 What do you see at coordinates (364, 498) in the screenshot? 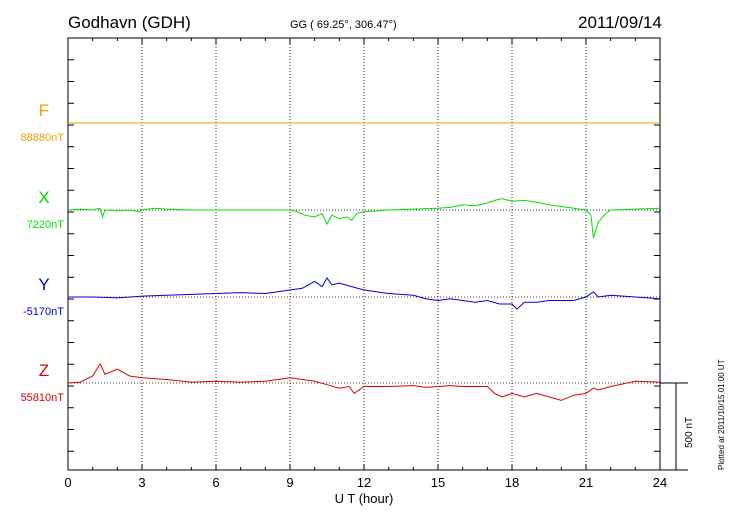
I see `x-axis-label: U T (hour)` at bounding box center [364, 498].